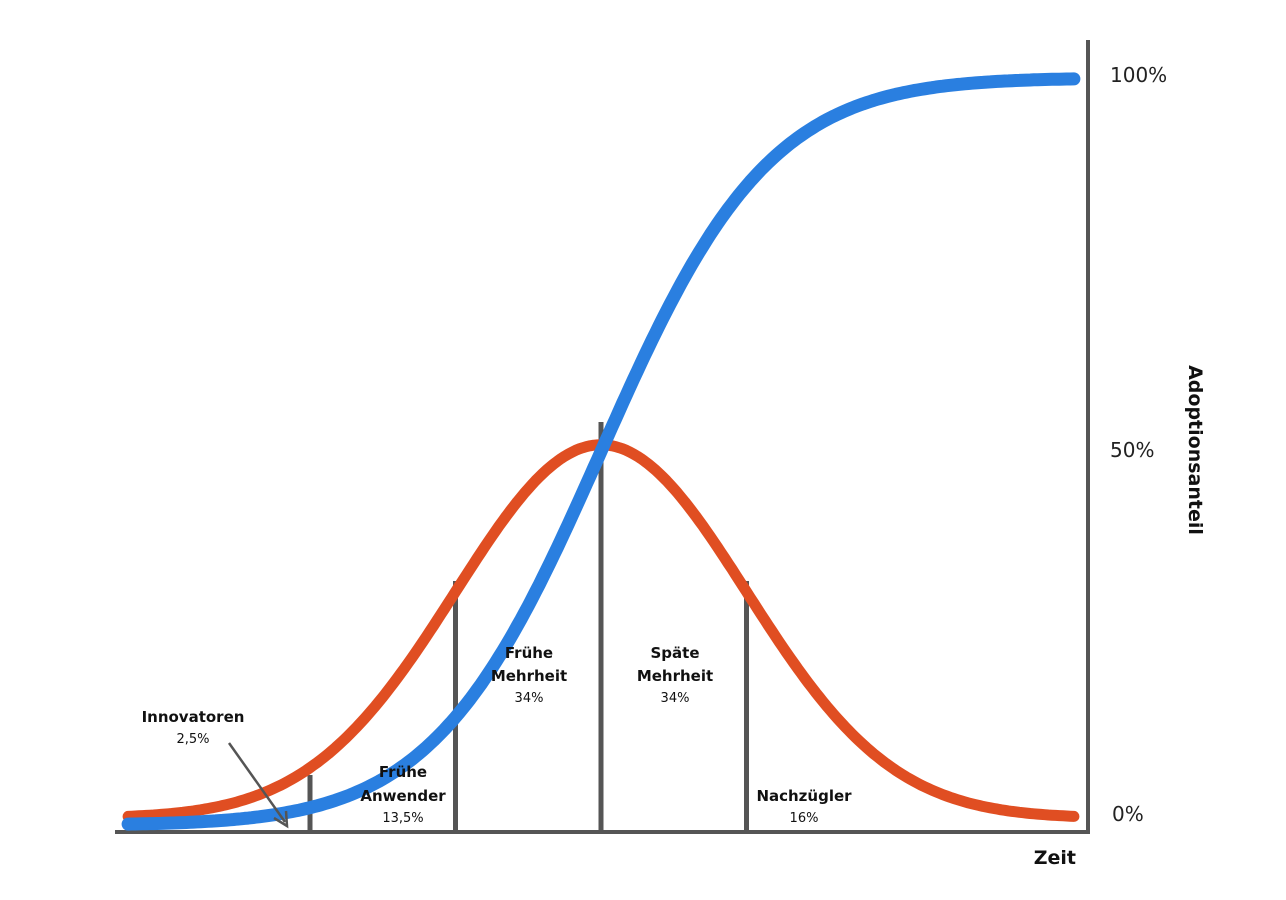 The height and width of the screenshot is (900, 1286). I want to click on segment-label-late-majority: Späte, so click(674, 653).